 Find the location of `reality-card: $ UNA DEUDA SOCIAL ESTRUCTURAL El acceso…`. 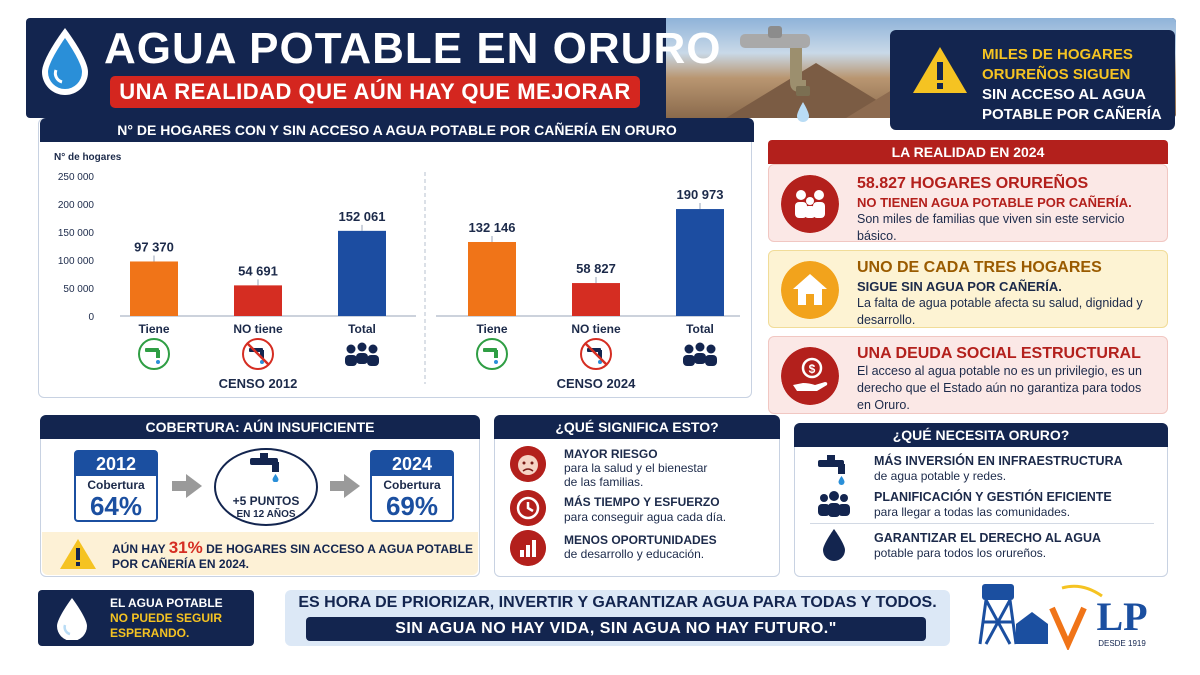

reality-card: $ UNA DEUDA SOCIAL ESTRUCTURAL El acceso… is located at coordinates (968, 375).